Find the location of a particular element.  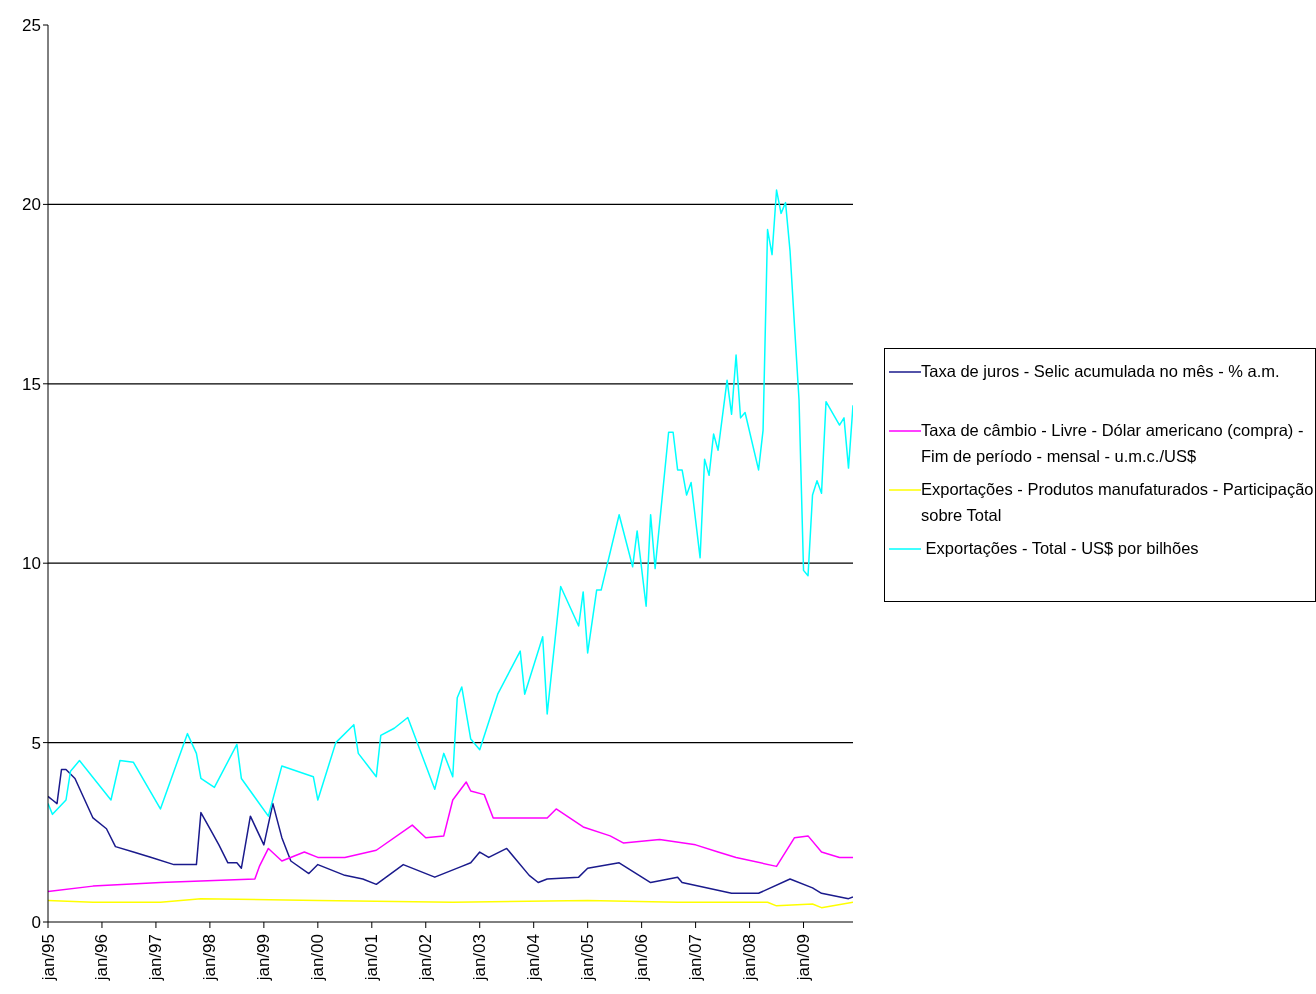

legend-label: Taxa de câmbio - Livre - Dólar americano (compra) - Fim de período - mensal - u.m.c./US$ is located at coordinates (1113, 443).